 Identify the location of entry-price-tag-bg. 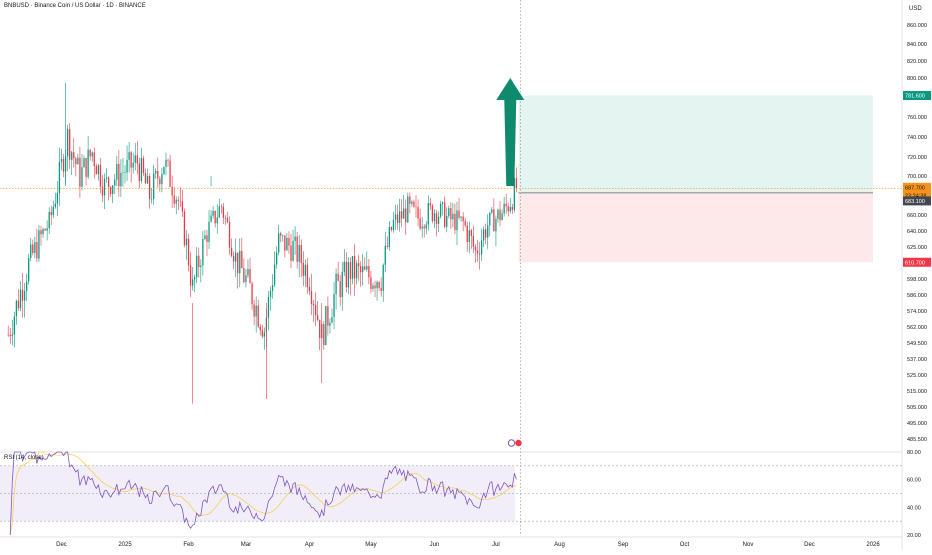
(917, 201).